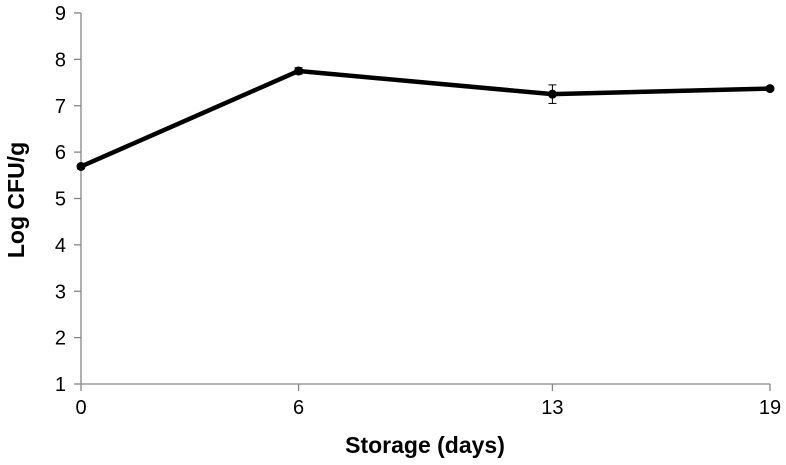  I want to click on y-axis-ticks: 1 2 3 4 5 6 7 8 9, so click(68, 199).